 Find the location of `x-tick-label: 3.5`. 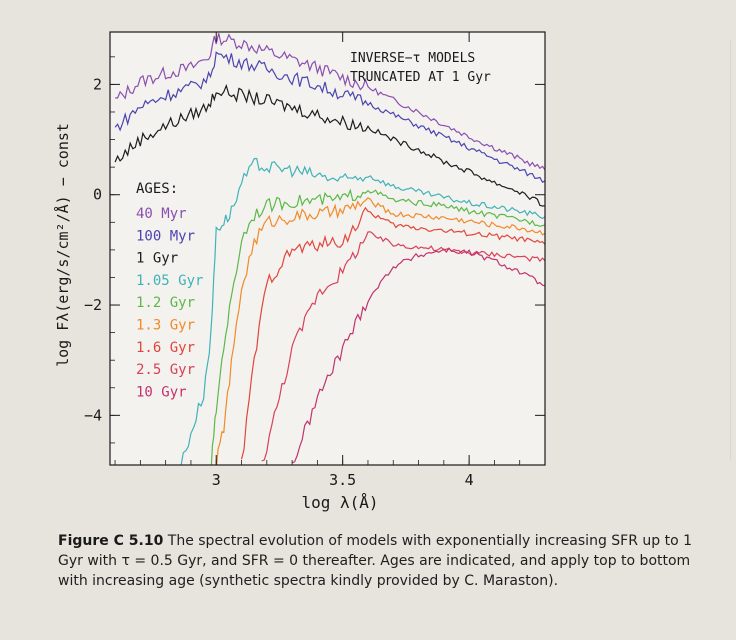

x-tick-label: 3.5 is located at coordinates (342, 480).